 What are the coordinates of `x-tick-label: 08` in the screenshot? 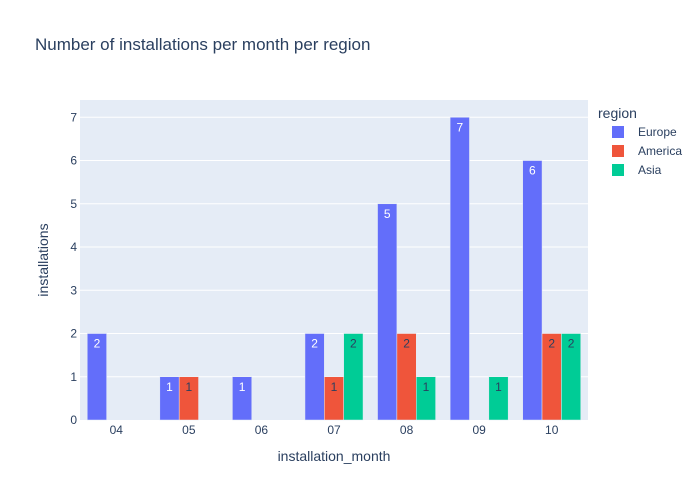 It's located at (407, 430).